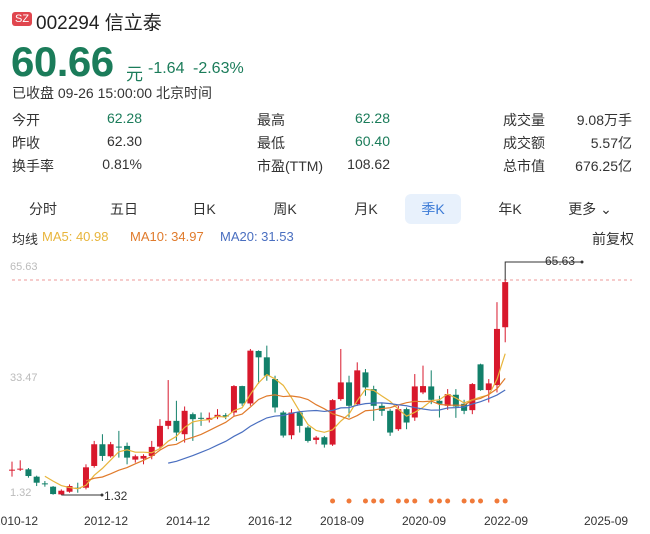 The width and height of the screenshot is (650, 534). What do you see at coordinates (271, 143) in the screenshot?
I see `stat-label: 最低` at bounding box center [271, 143].